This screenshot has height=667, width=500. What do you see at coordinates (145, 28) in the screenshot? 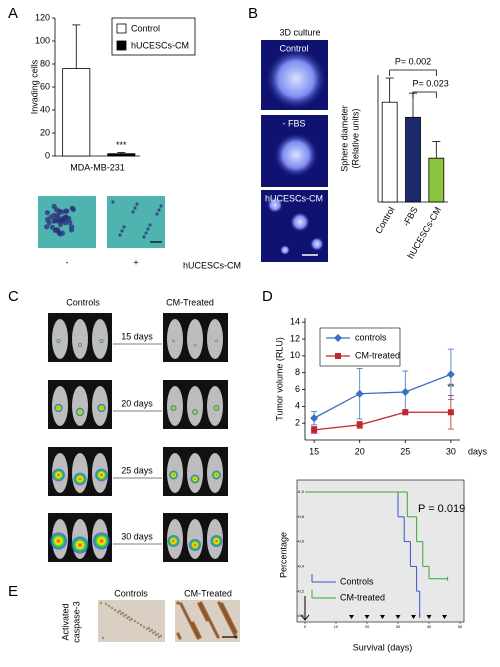
I see `legend-label: Control` at bounding box center [145, 28].